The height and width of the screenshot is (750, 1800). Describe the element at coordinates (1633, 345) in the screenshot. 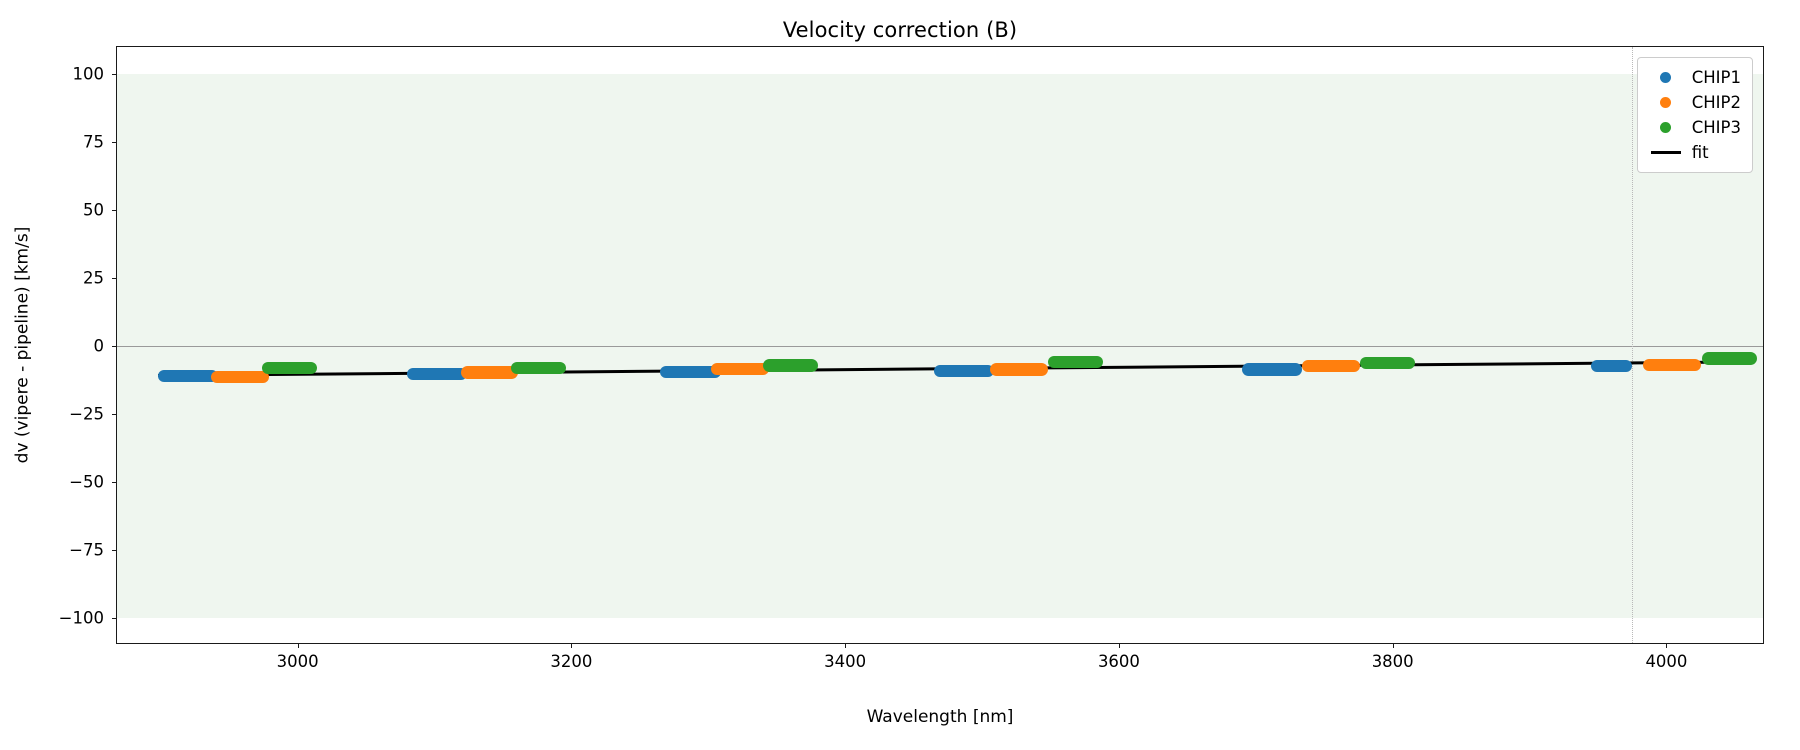

I see `vertical-marker-line` at that location.